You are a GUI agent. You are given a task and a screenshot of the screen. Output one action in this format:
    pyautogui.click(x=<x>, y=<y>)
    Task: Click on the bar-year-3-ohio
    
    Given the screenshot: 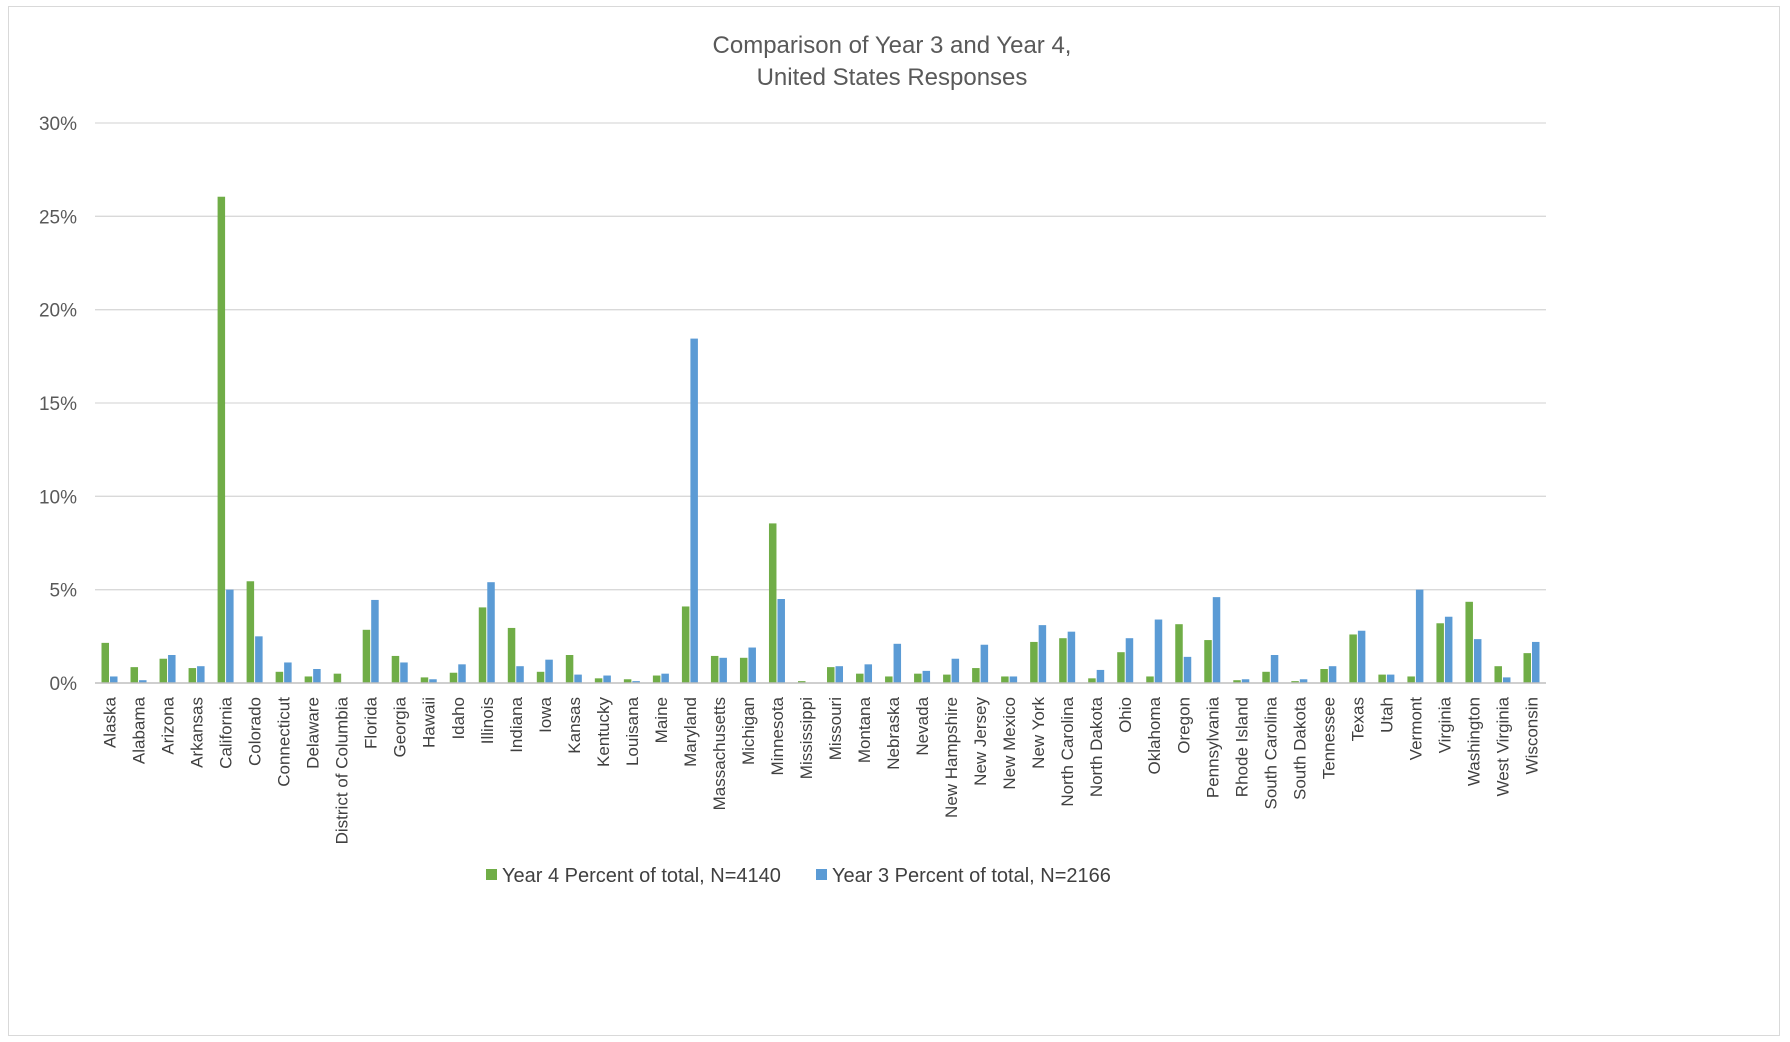 What is the action you would take?
    pyautogui.click(x=1129, y=660)
    